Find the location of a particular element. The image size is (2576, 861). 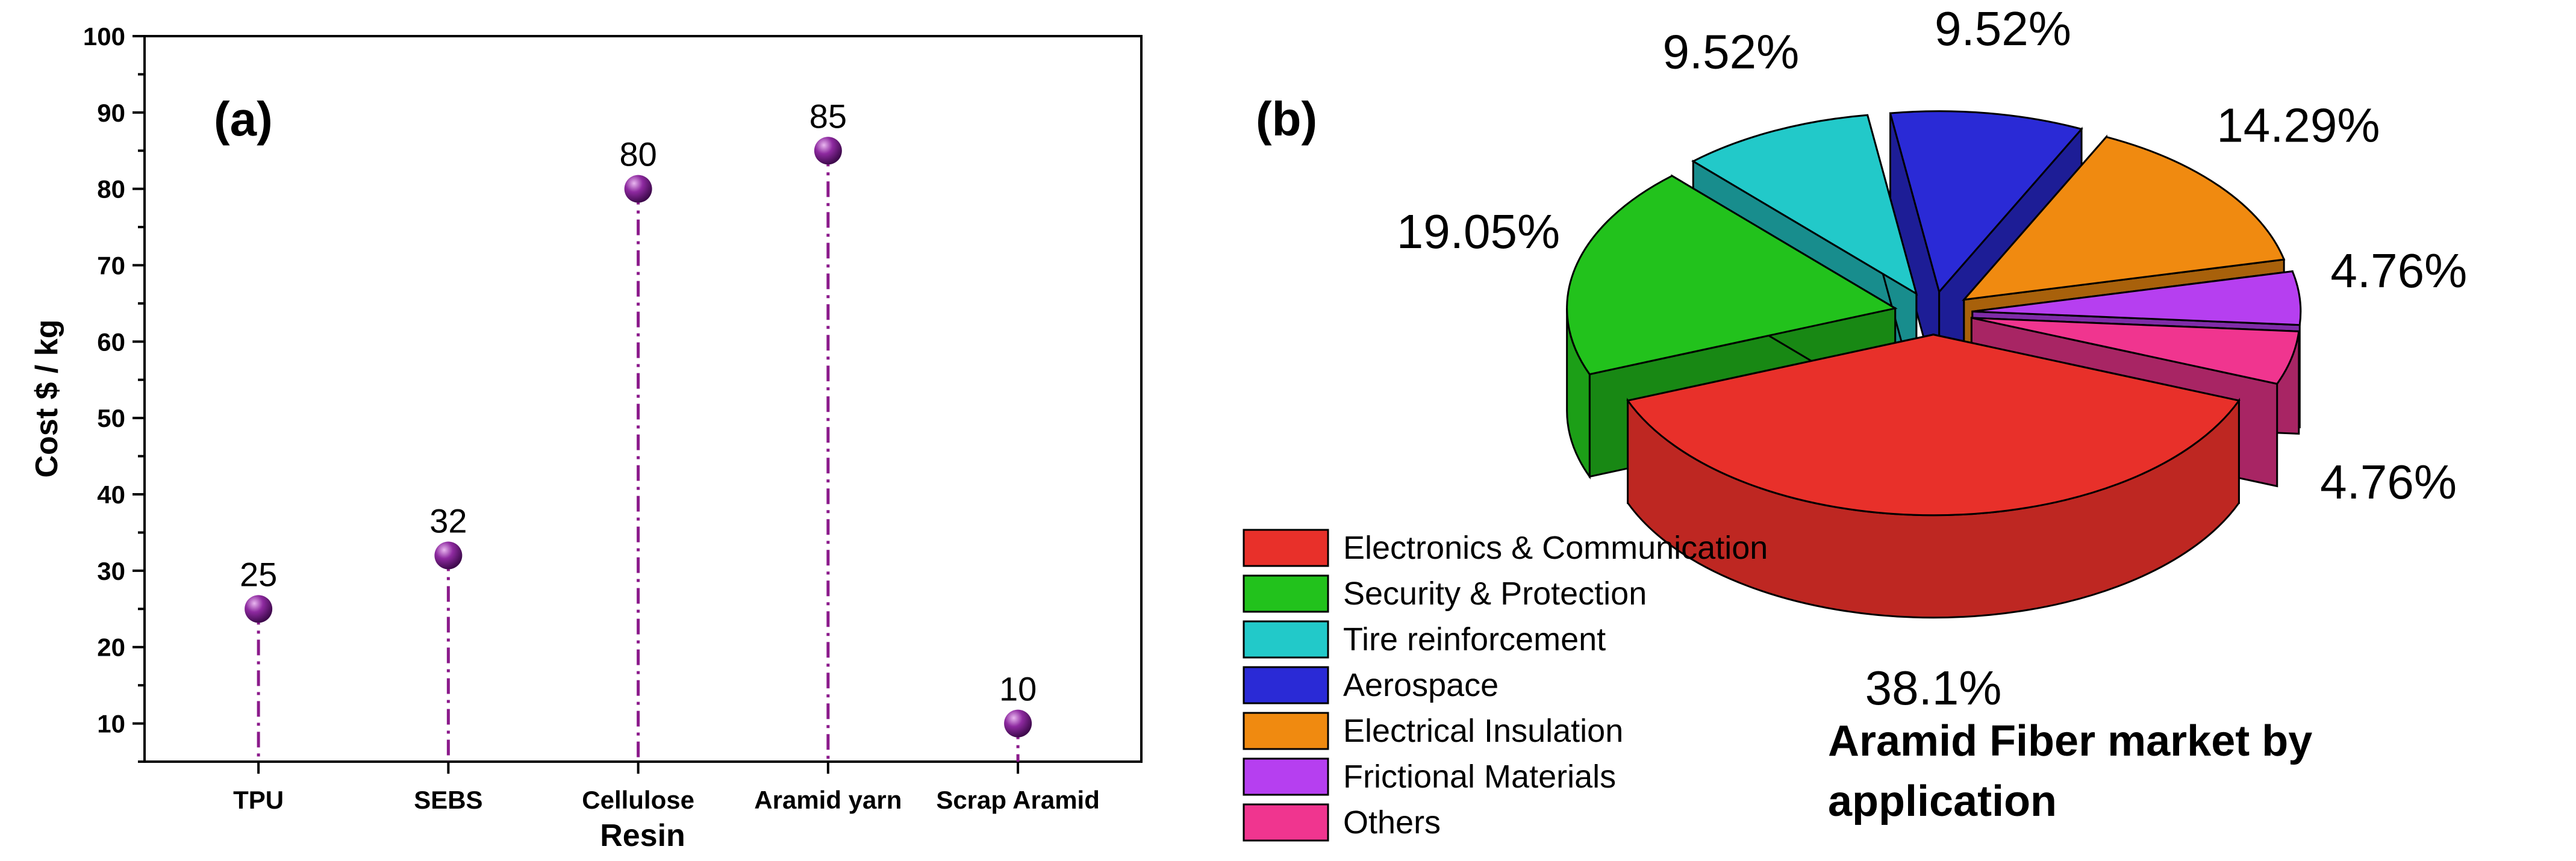

y-axis-label: Cost $ / kg is located at coordinates (47, 399).